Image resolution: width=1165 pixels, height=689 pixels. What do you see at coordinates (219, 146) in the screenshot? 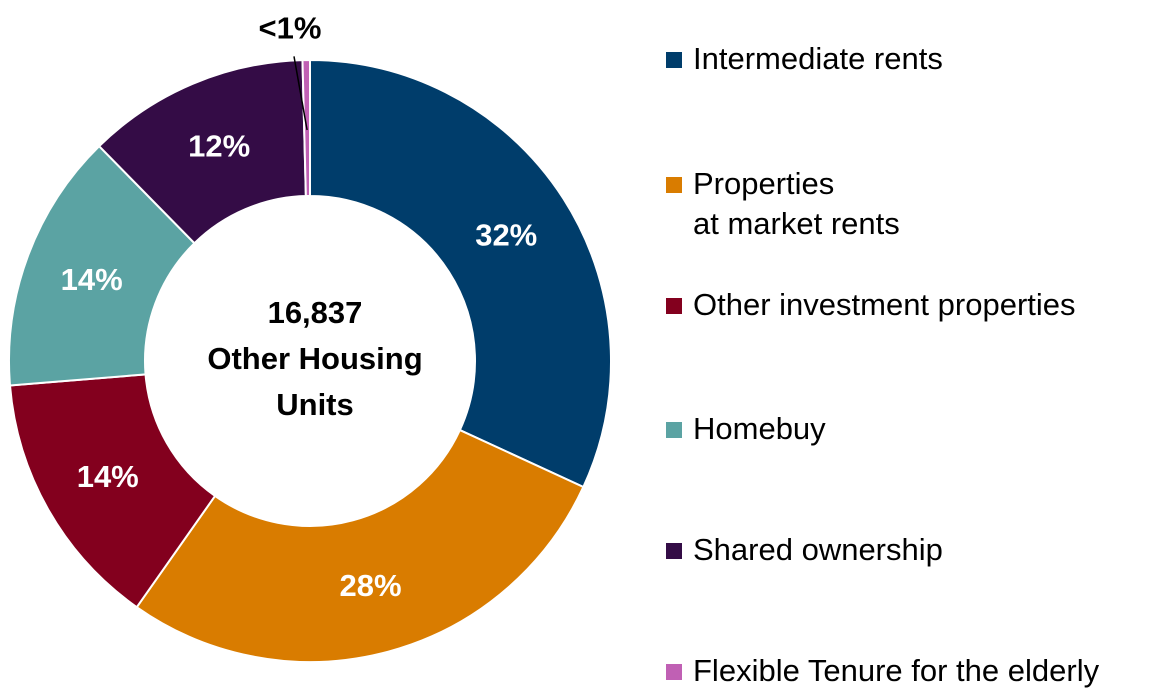
I see `data-label: 12%` at bounding box center [219, 146].